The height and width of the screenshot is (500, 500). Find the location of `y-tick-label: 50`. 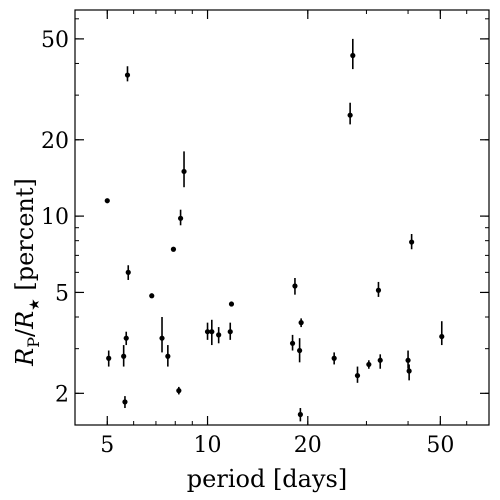

y-tick-label: 50 is located at coordinates (55, 40).